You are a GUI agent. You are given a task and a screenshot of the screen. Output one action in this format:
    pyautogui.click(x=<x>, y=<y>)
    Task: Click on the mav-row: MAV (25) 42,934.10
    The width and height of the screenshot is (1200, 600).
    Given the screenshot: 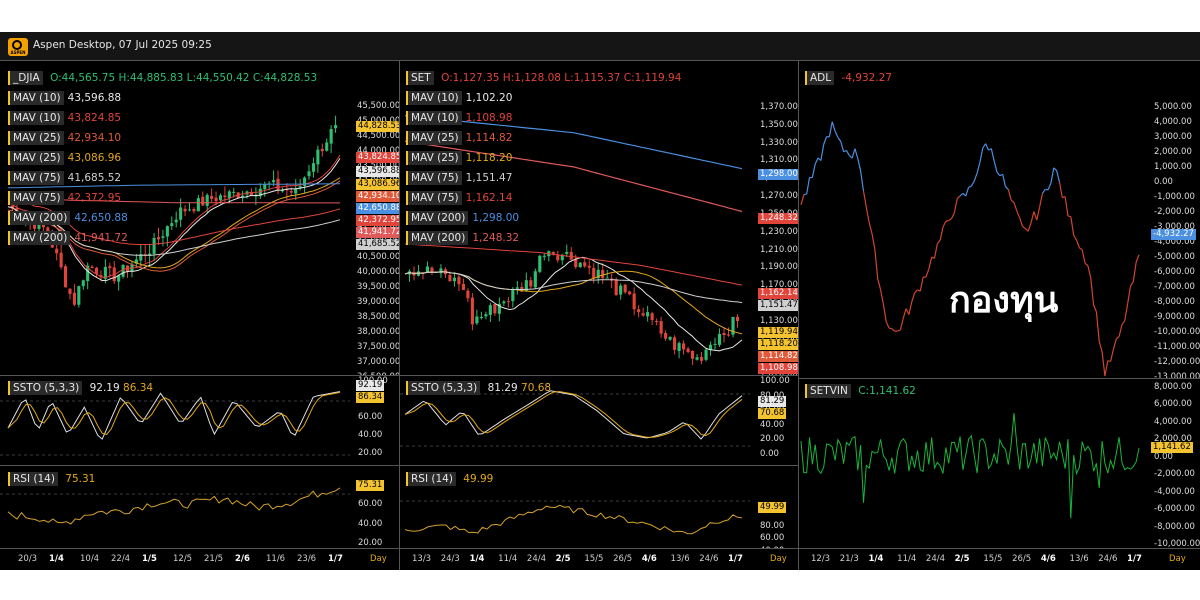 What is the action you would take?
    pyautogui.click(x=64, y=138)
    